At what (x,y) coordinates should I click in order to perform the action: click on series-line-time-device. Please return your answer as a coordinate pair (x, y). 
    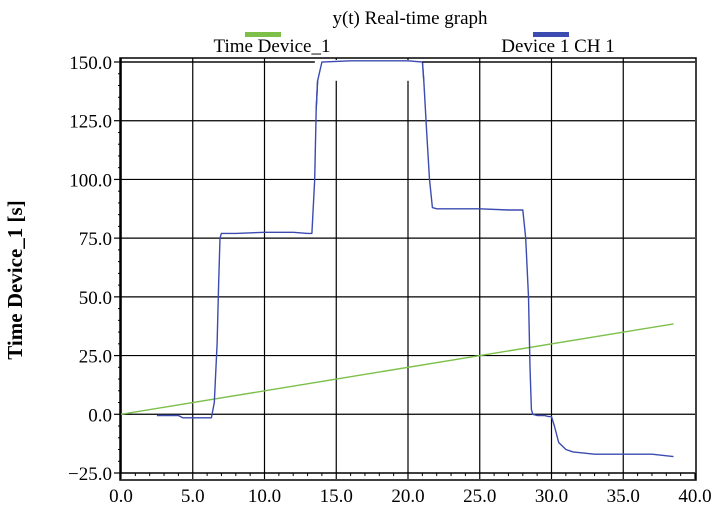
    Looking at the image, I should click on (397, 369).